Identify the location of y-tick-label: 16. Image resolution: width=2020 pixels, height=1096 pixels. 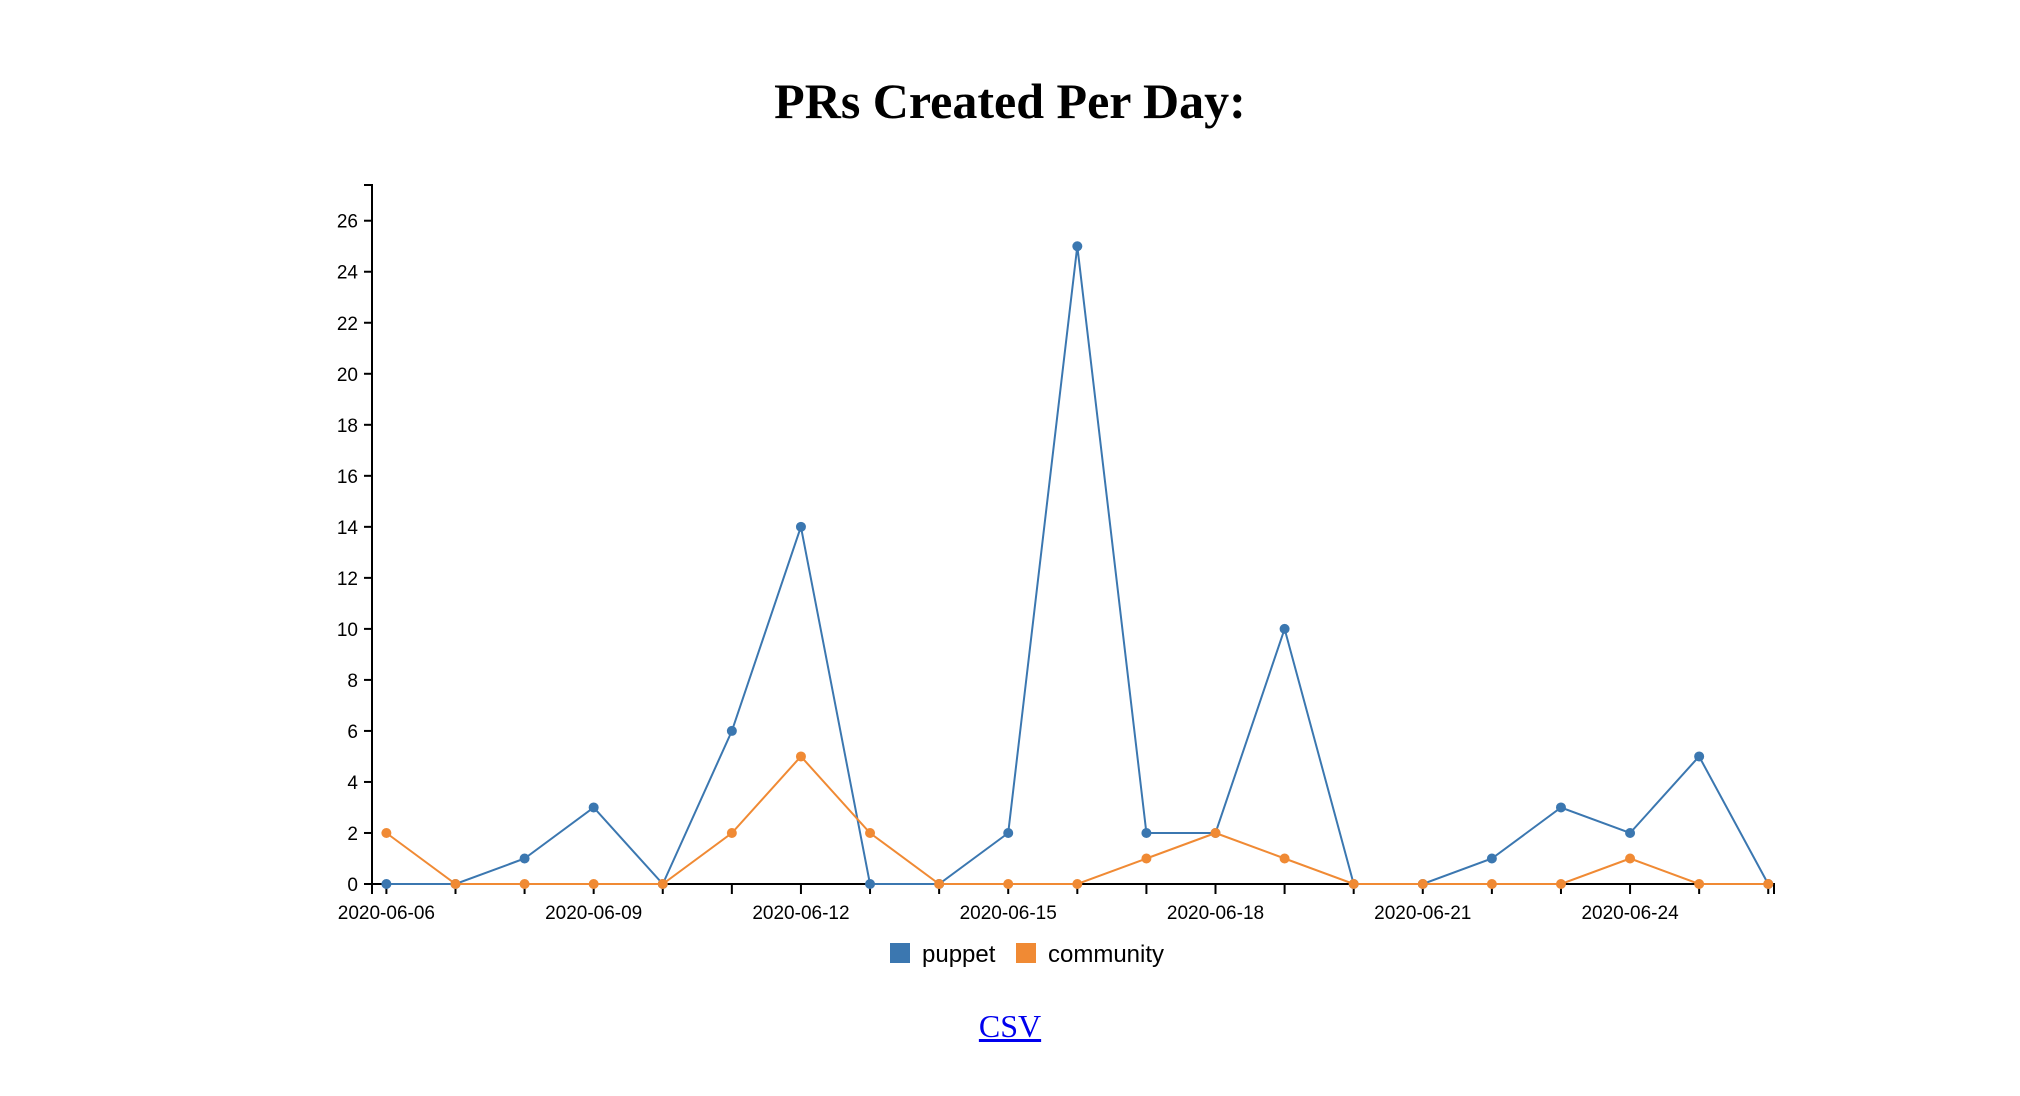
(347, 477).